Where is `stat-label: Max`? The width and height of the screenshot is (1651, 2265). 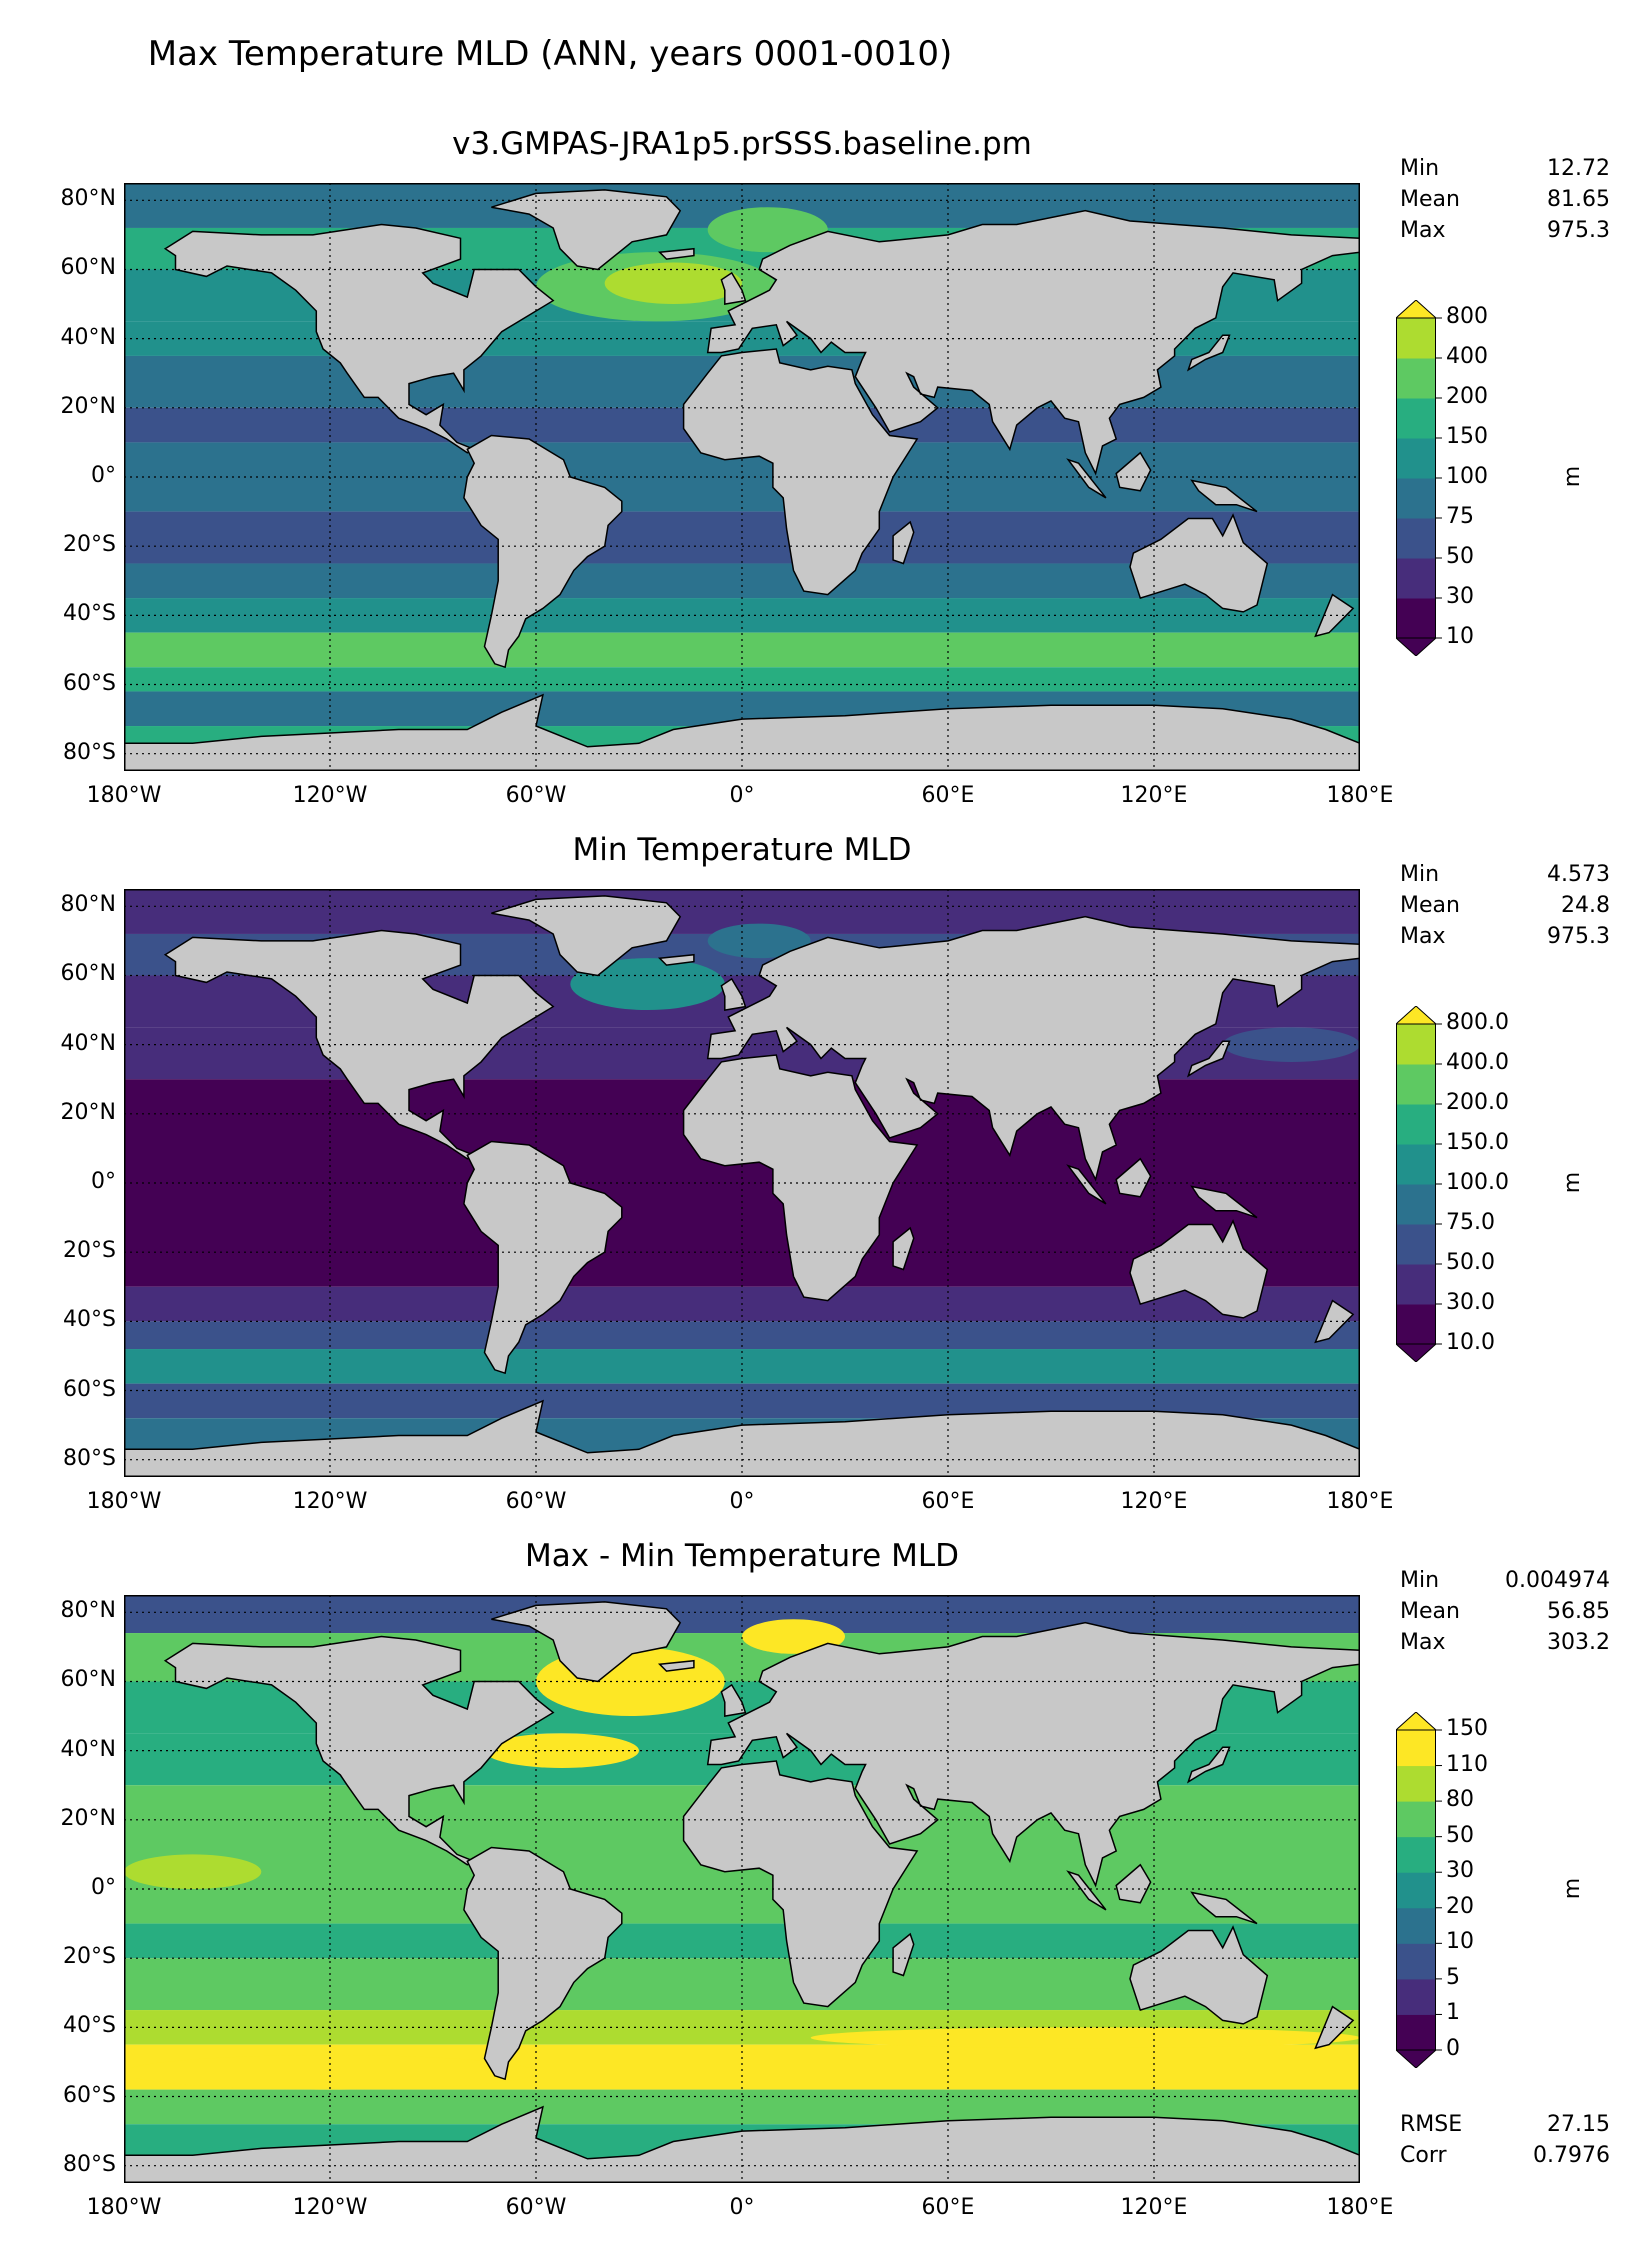
stat-label: Max is located at coordinates (1423, 230).